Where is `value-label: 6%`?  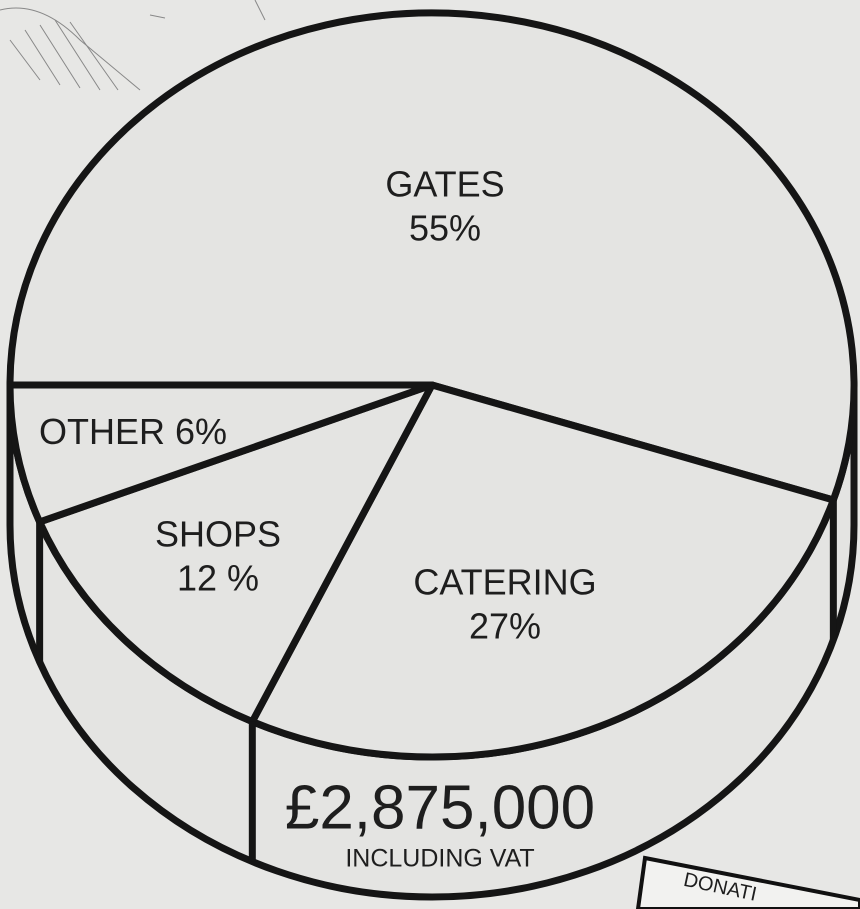
value-label: 6% is located at coordinates (201, 431).